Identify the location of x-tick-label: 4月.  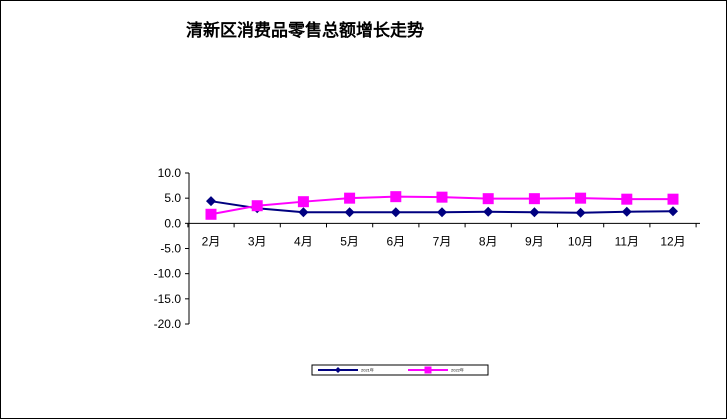
(303, 241).